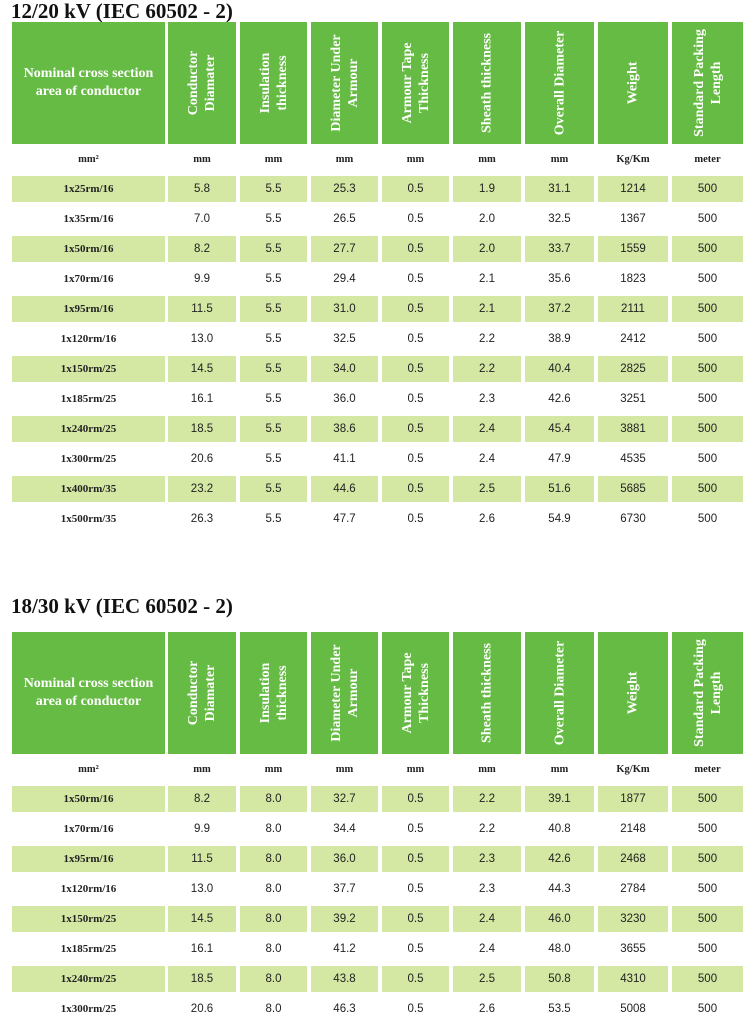 This screenshot has height=1024, width=747. I want to click on cell-overall-diameter: 42.6, so click(559, 399).